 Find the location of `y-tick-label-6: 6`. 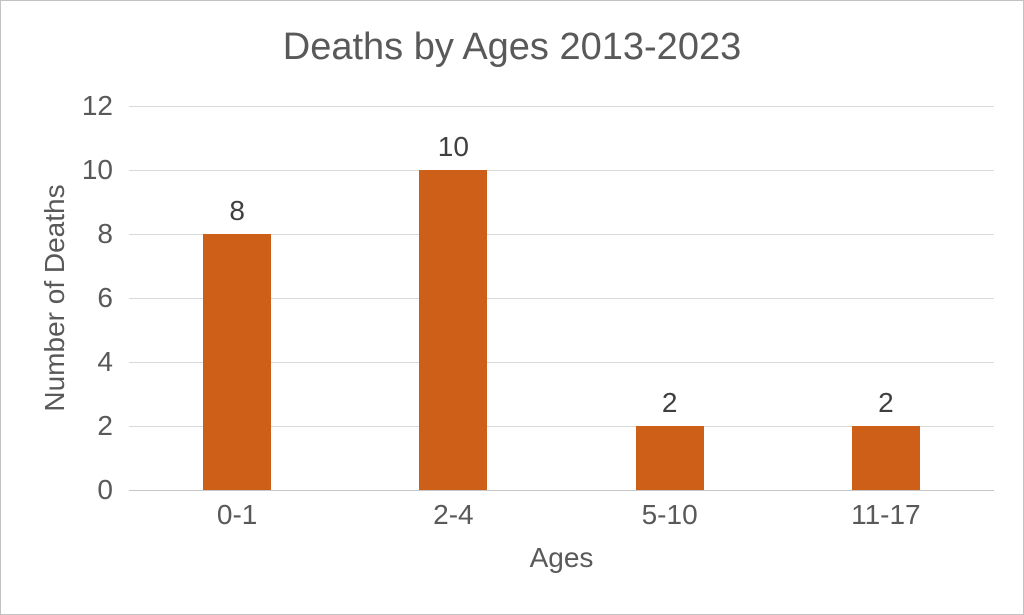

y-tick-label-6: 6 is located at coordinates (105, 297).